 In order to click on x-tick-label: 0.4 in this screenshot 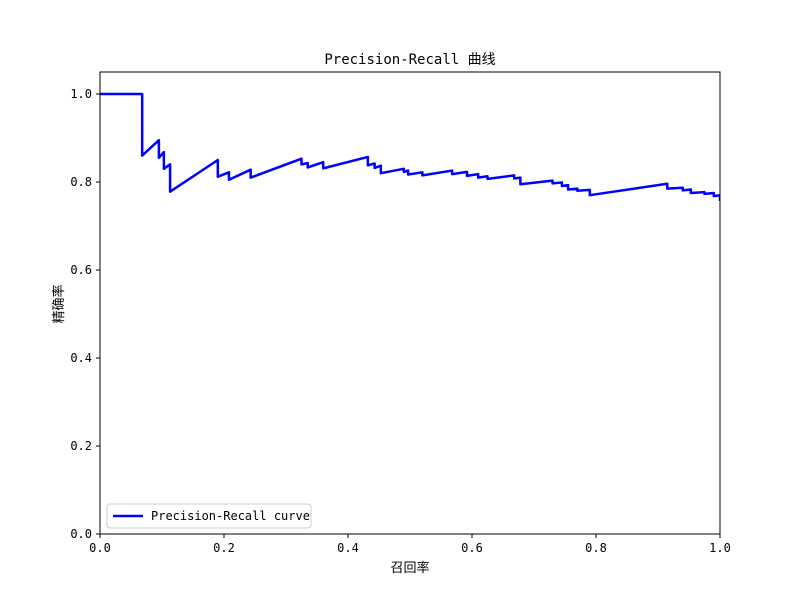, I will do `click(348, 548)`.